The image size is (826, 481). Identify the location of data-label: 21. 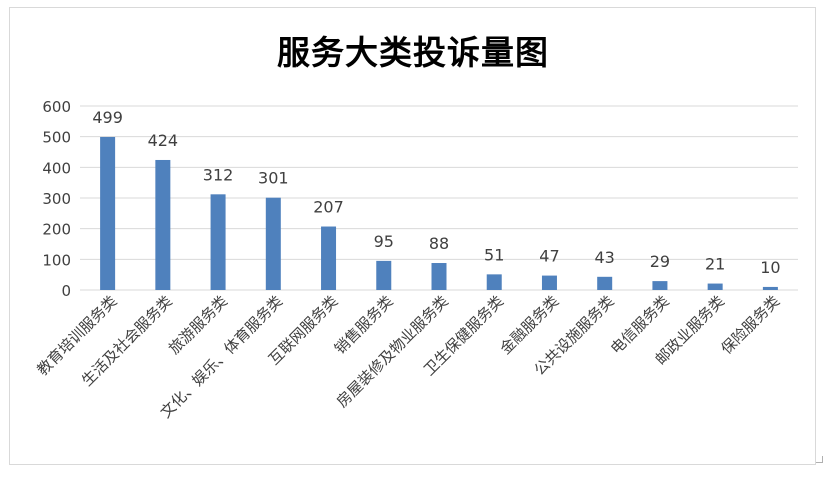
(715, 264).